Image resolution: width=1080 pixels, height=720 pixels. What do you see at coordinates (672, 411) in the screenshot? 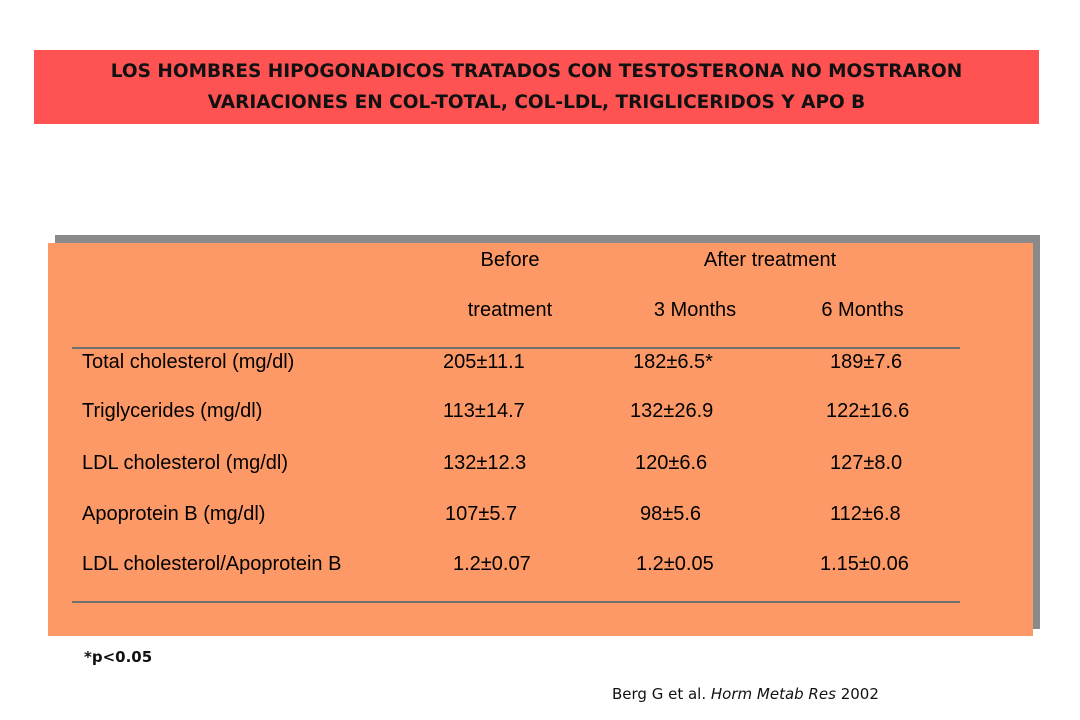
I see `row-3m: 132±26.9` at bounding box center [672, 411].